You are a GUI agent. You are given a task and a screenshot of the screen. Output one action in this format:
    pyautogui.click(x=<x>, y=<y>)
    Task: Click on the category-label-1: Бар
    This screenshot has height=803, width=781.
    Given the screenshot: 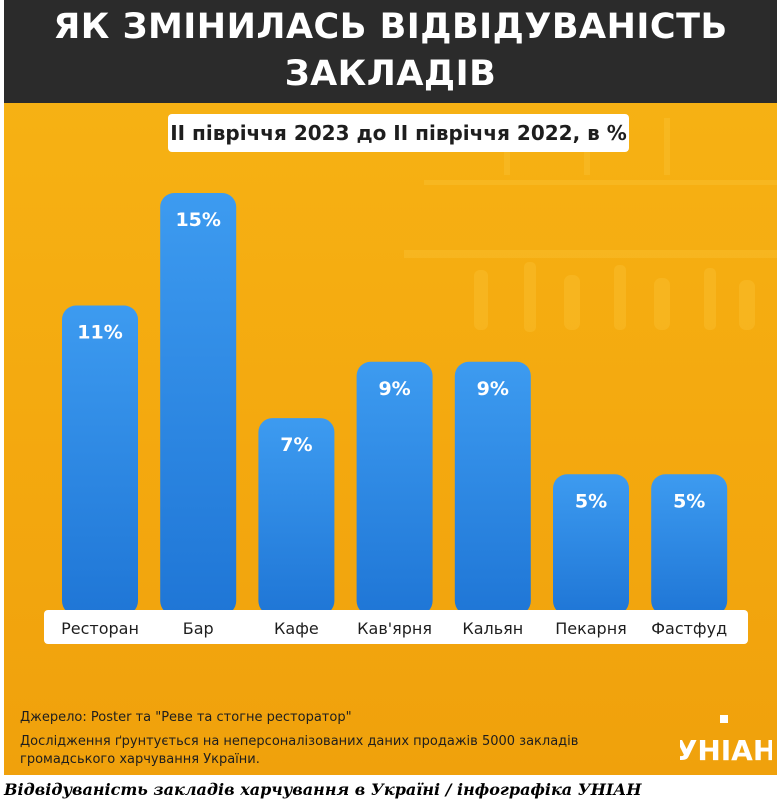 What is the action you would take?
    pyautogui.click(x=198, y=628)
    